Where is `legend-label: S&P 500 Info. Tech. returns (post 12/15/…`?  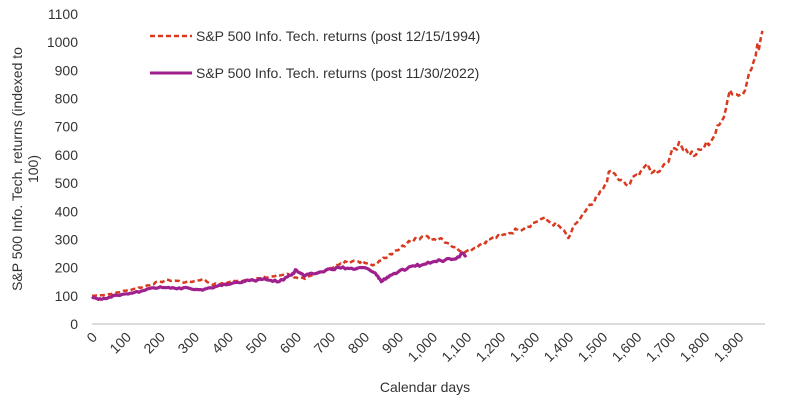 legend-label: S&P 500 Info. Tech. returns (post 12/15/… is located at coordinates (338, 36).